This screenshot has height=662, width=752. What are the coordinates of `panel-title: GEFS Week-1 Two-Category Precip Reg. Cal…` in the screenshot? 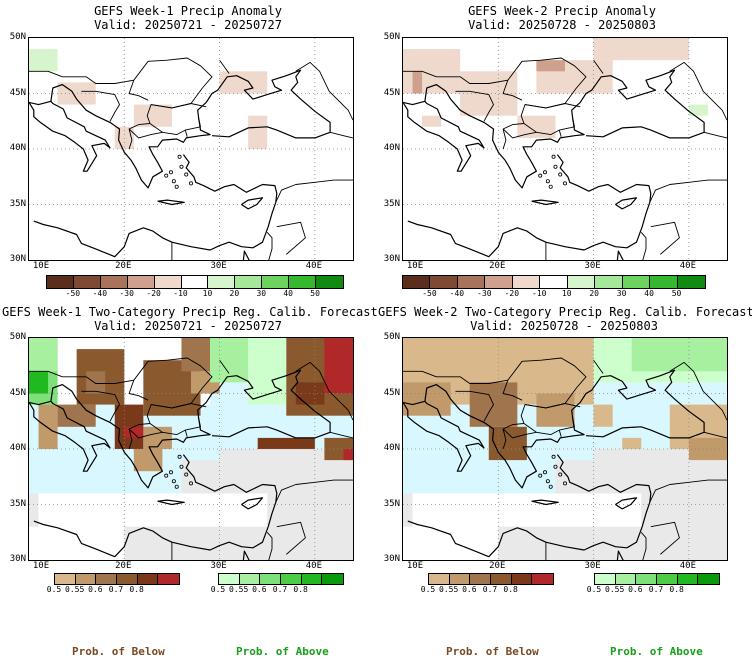 It's located at (190, 312).